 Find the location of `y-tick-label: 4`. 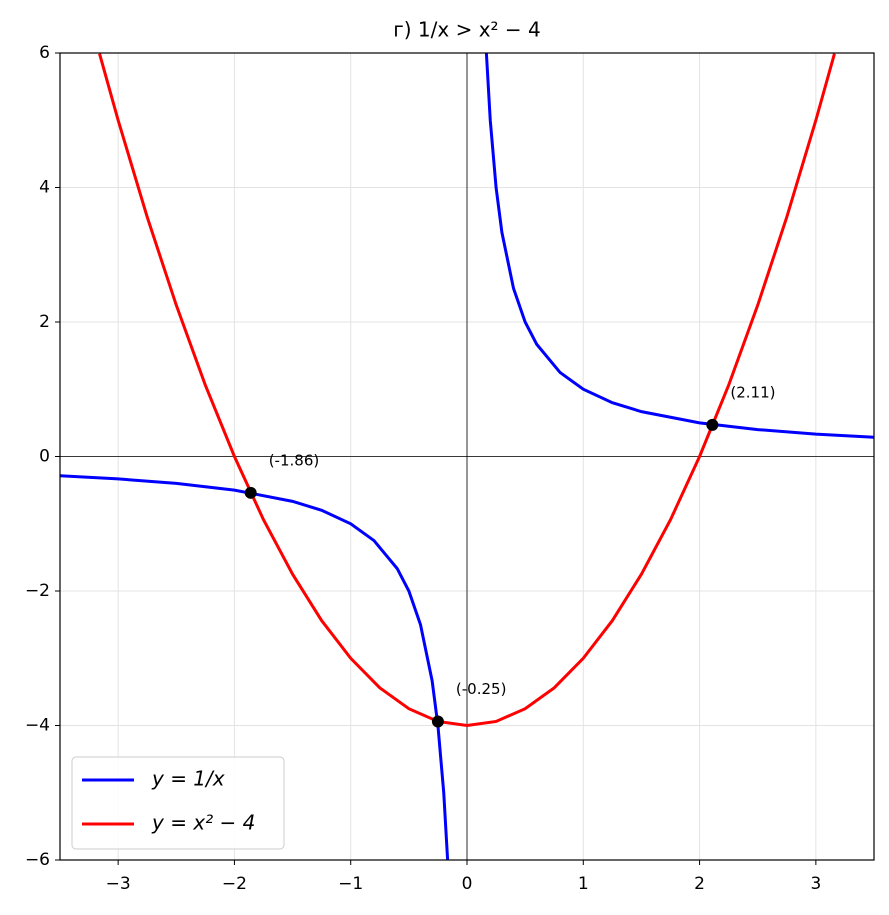

y-tick-label: 4 is located at coordinates (44, 188).